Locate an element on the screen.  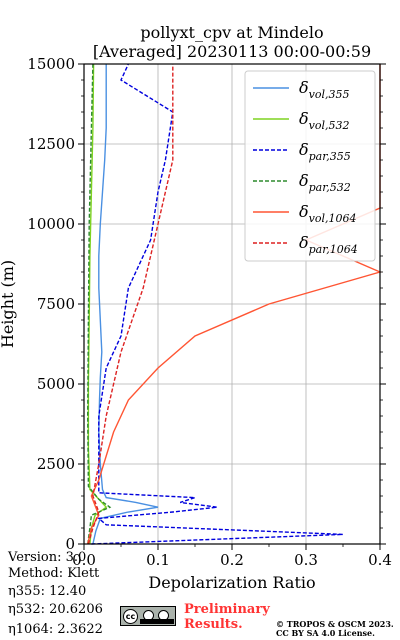
legend-label-4: δvol,1064 is located at coordinates (328, 213).